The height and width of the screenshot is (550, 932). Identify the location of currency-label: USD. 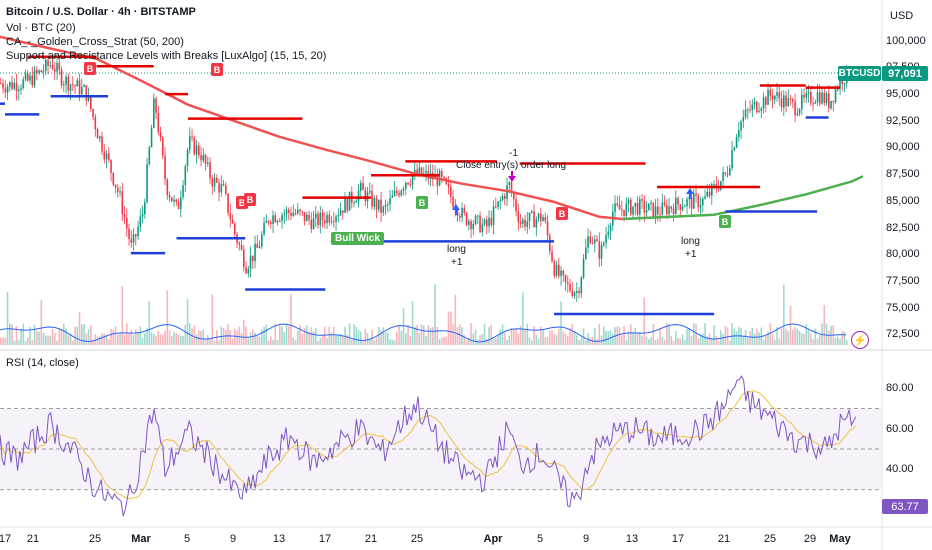
(902, 16).